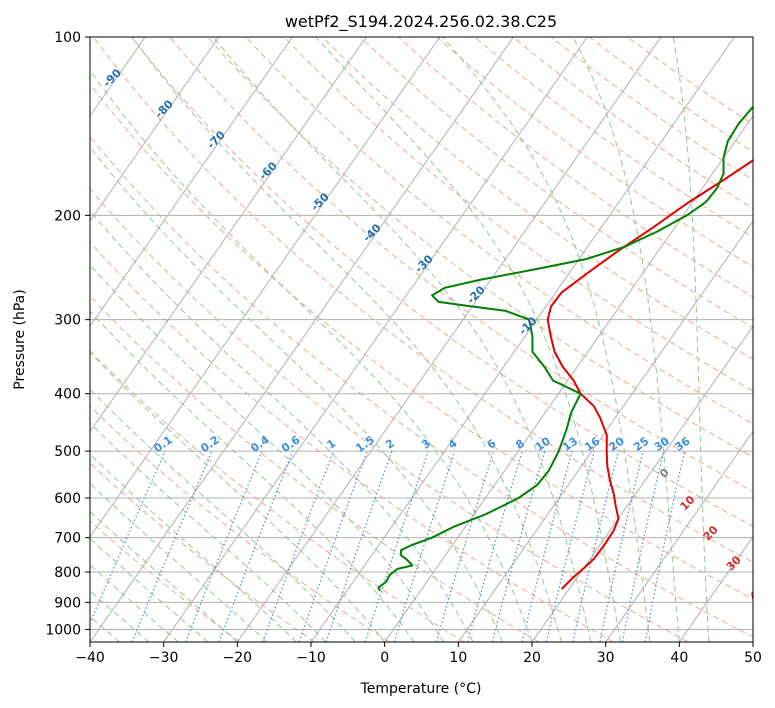 This screenshot has height=708, width=775. What do you see at coordinates (164, 108) in the screenshot?
I see `isotherm-label: -80` at bounding box center [164, 108].